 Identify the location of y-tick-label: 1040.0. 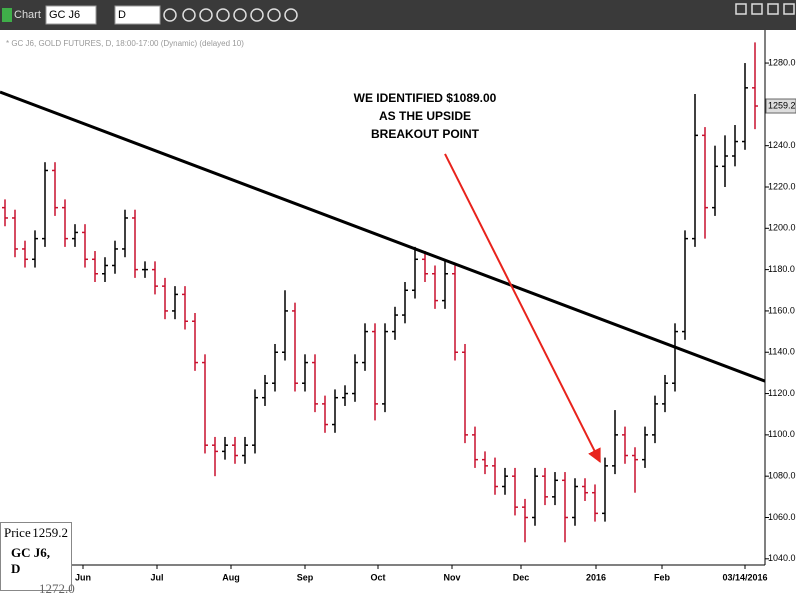
(782, 558).